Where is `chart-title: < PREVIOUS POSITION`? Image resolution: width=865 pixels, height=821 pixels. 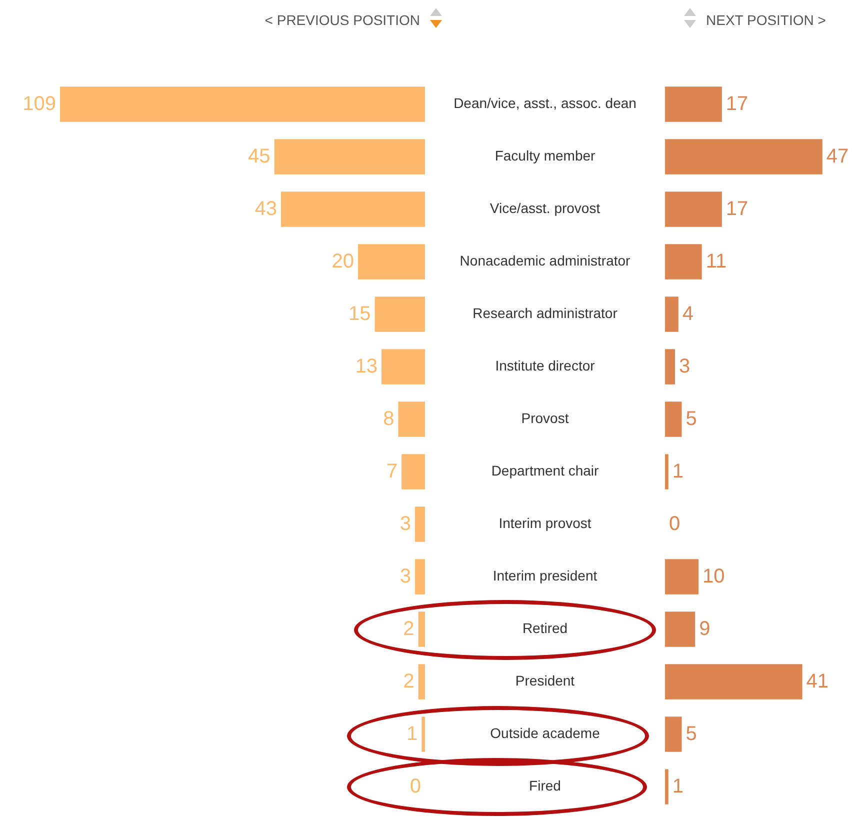 chart-title: < PREVIOUS POSITION is located at coordinates (342, 20).